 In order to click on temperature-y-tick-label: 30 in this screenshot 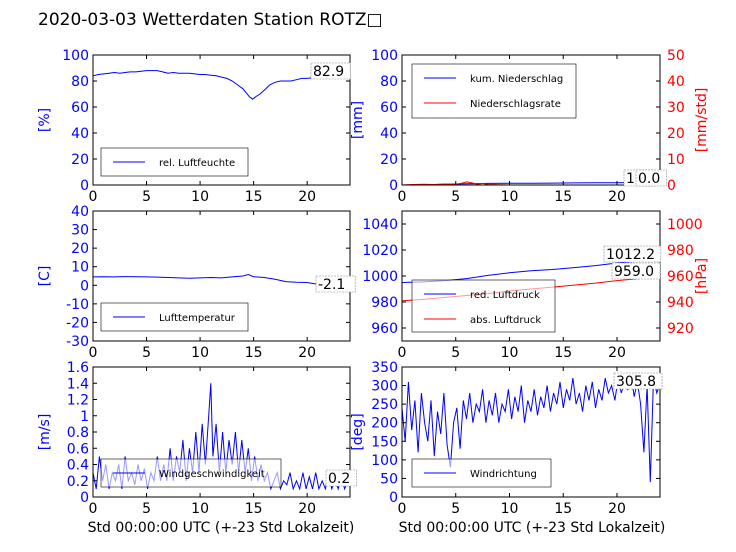, I will do `click(80, 231)`.